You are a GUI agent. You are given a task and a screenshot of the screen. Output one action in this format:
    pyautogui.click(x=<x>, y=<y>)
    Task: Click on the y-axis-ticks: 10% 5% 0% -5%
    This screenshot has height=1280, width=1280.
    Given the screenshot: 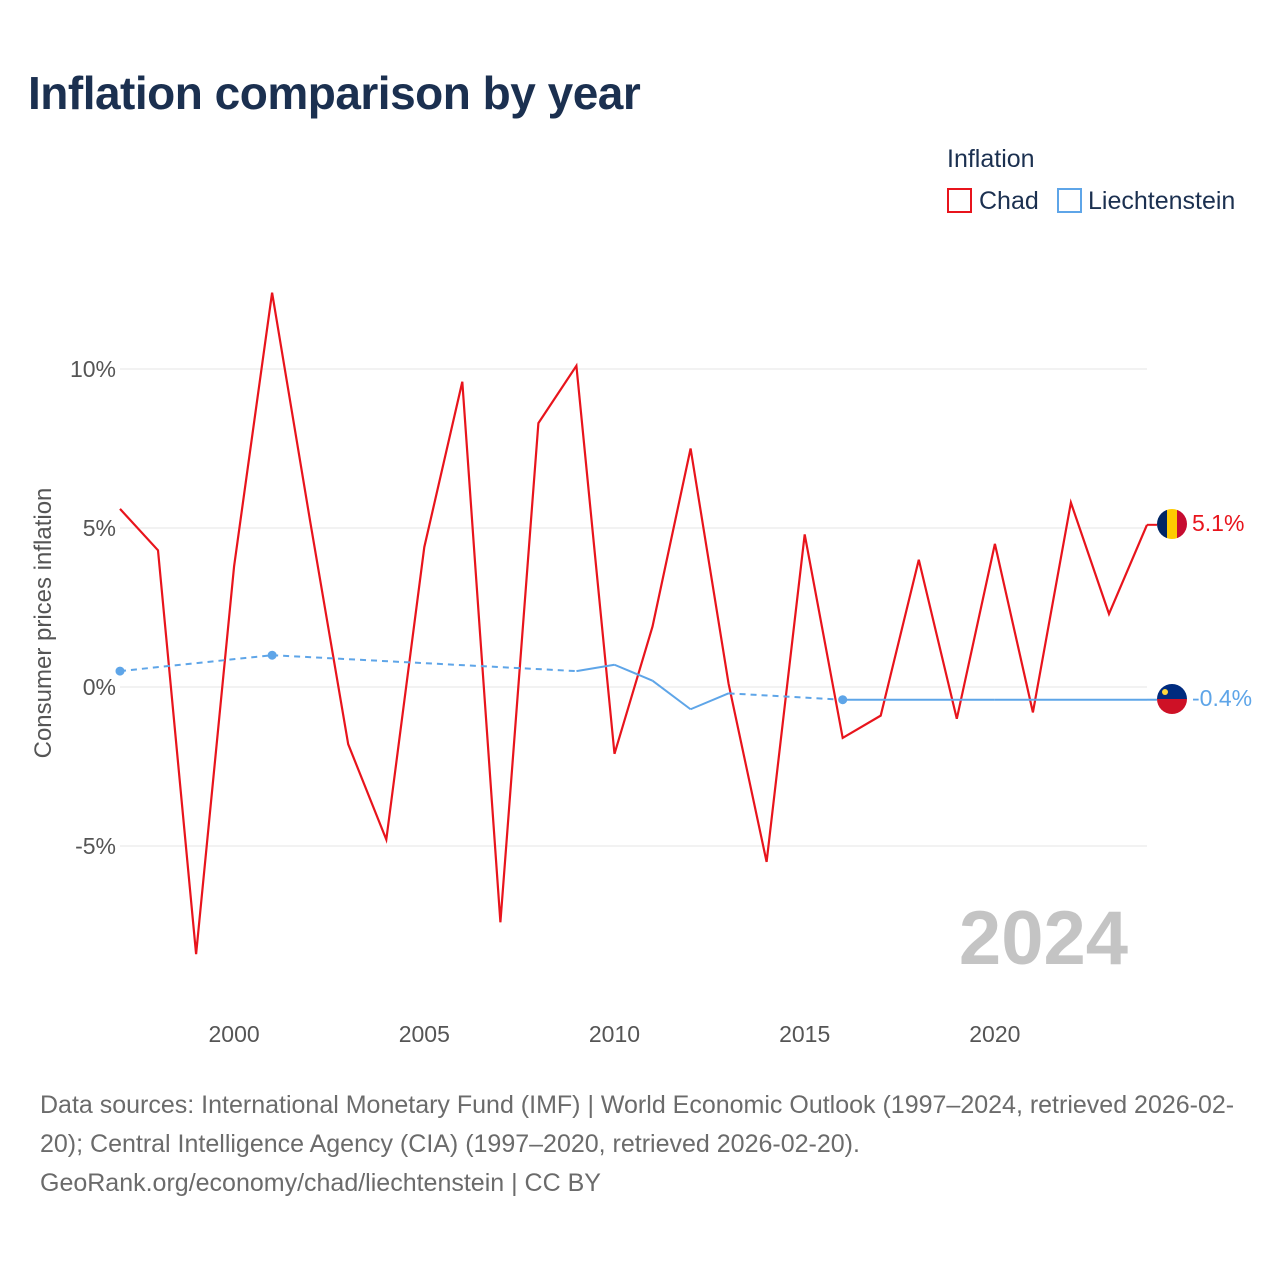 What is the action you would take?
    pyautogui.click(x=93, y=607)
    